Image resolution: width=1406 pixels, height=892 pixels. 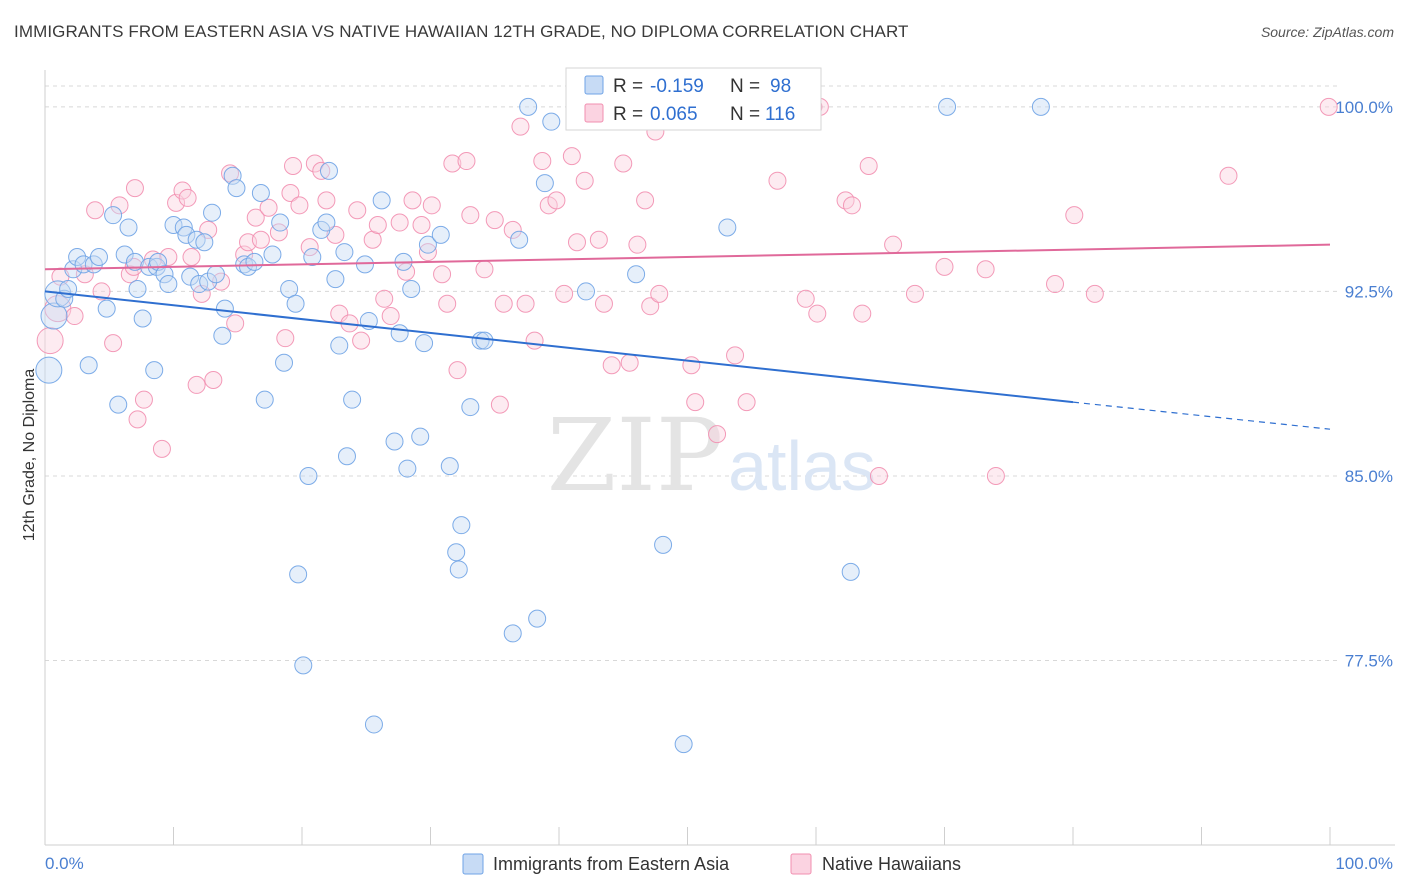 What do you see at coordinates (802, 466) in the screenshot?
I see `watermark-atlas: atlas` at bounding box center [802, 466].